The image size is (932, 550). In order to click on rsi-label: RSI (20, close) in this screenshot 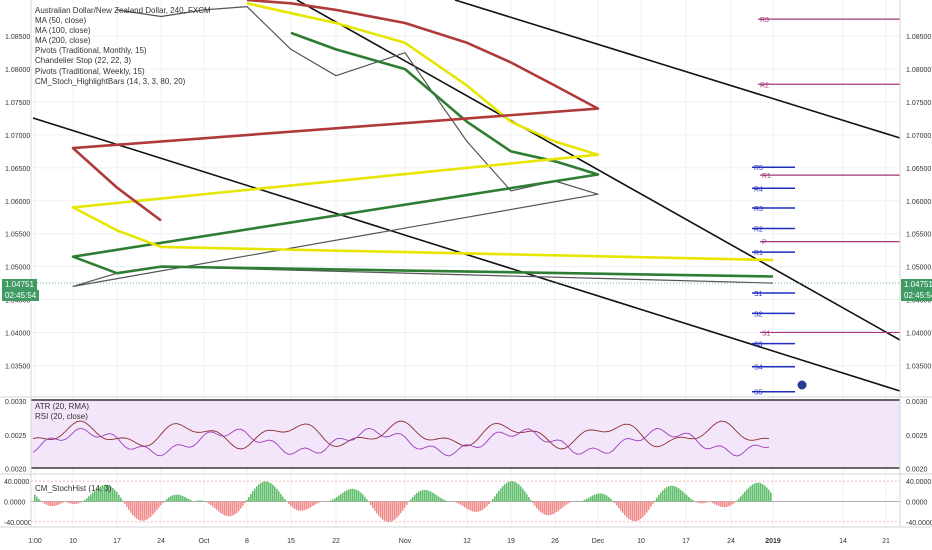, I will do `click(61, 416)`.